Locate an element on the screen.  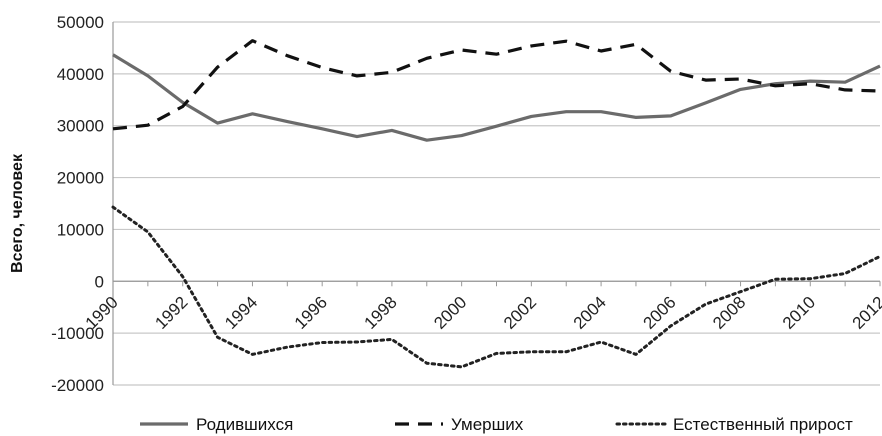
x-tick-label: 2010 is located at coordinates (799, 313).